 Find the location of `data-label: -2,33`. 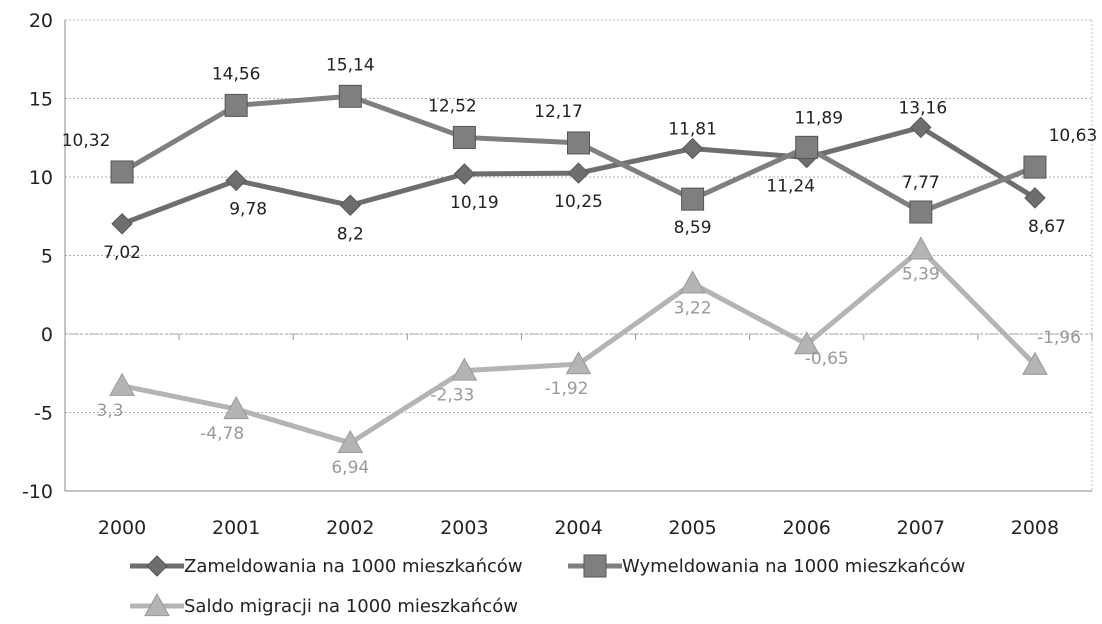

data-label: -2,33 is located at coordinates (452, 396).